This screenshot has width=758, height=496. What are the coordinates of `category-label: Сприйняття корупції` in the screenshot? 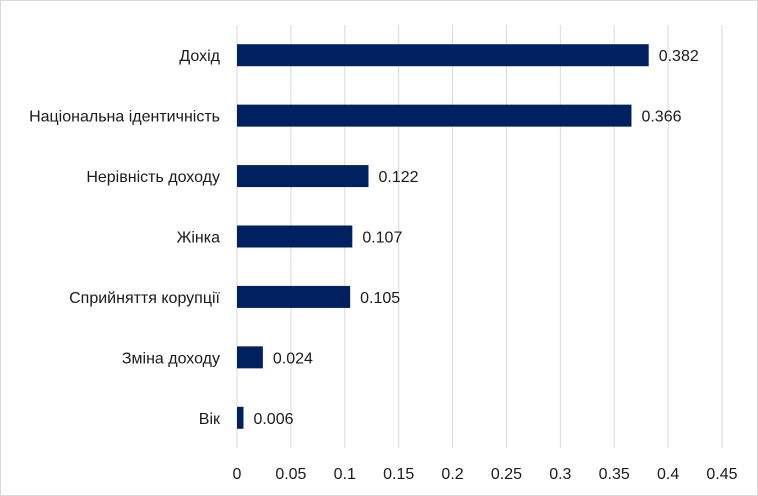 It's located at (144, 298).